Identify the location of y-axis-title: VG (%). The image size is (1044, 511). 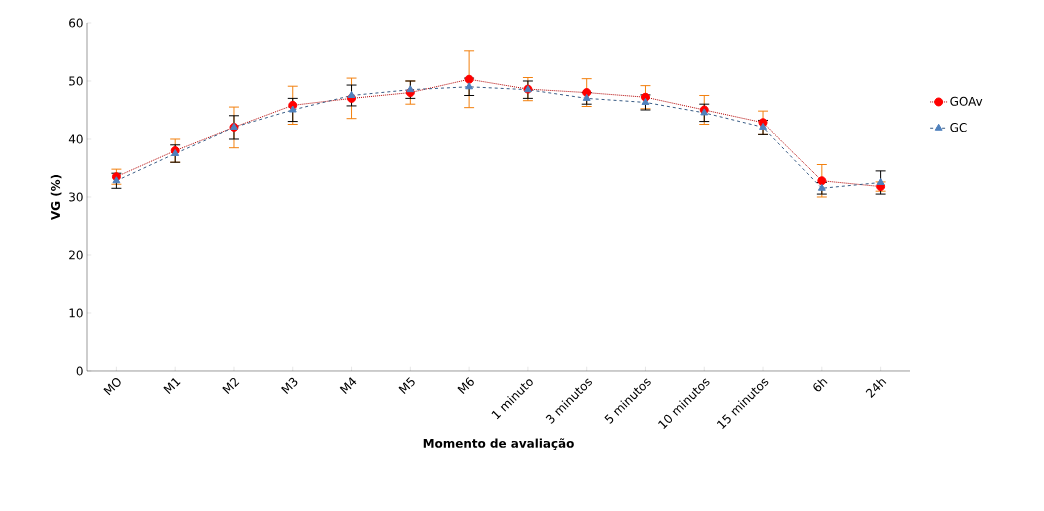
(56, 197).